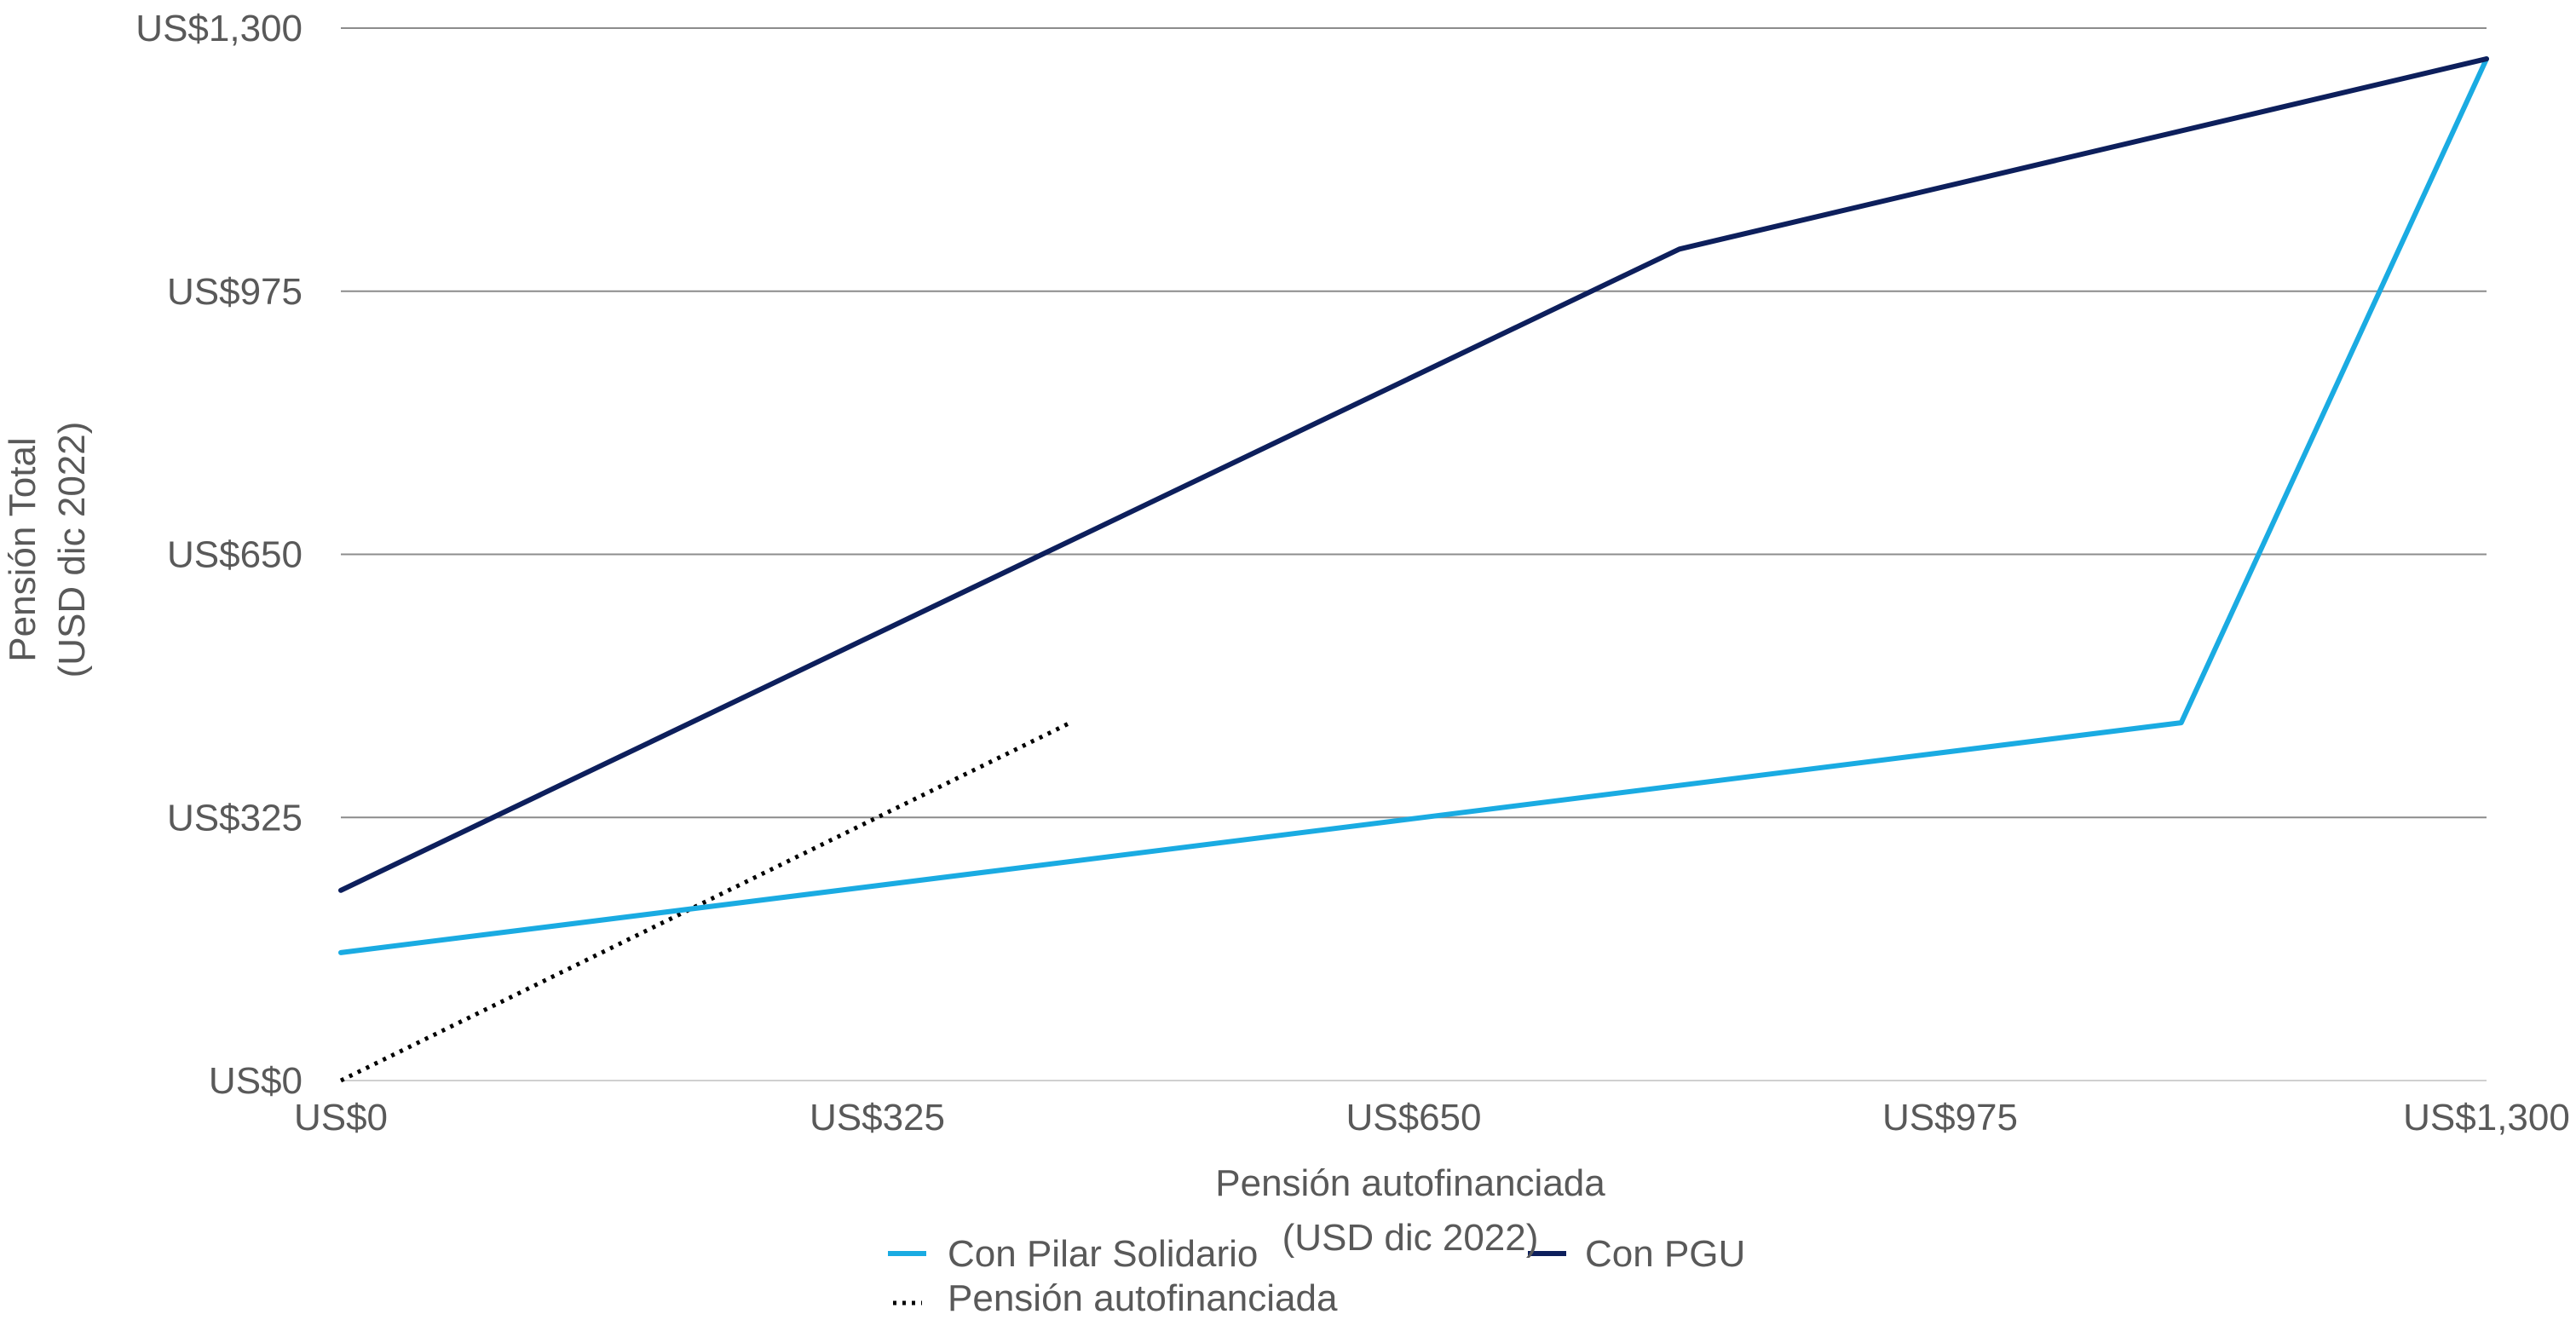  Describe the element at coordinates (1410, 1183) in the screenshot. I see `x-axis-title-line1: Pensión autofinanciada` at that location.